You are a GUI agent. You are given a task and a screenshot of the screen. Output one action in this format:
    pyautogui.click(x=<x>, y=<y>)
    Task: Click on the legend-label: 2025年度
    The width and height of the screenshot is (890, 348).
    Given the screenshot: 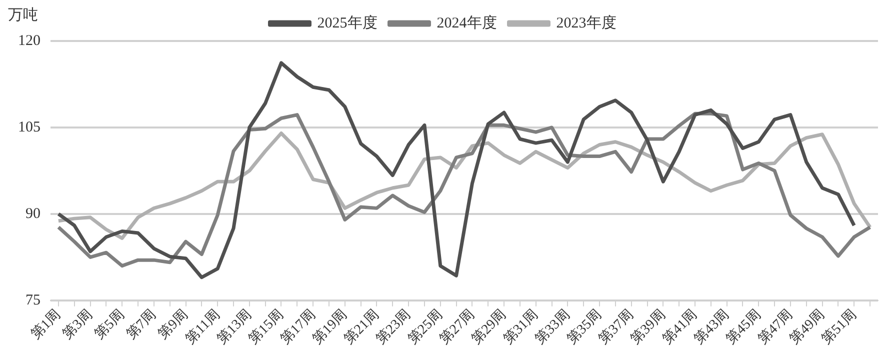 What is the action you would take?
    pyautogui.click(x=347, y=23)
    